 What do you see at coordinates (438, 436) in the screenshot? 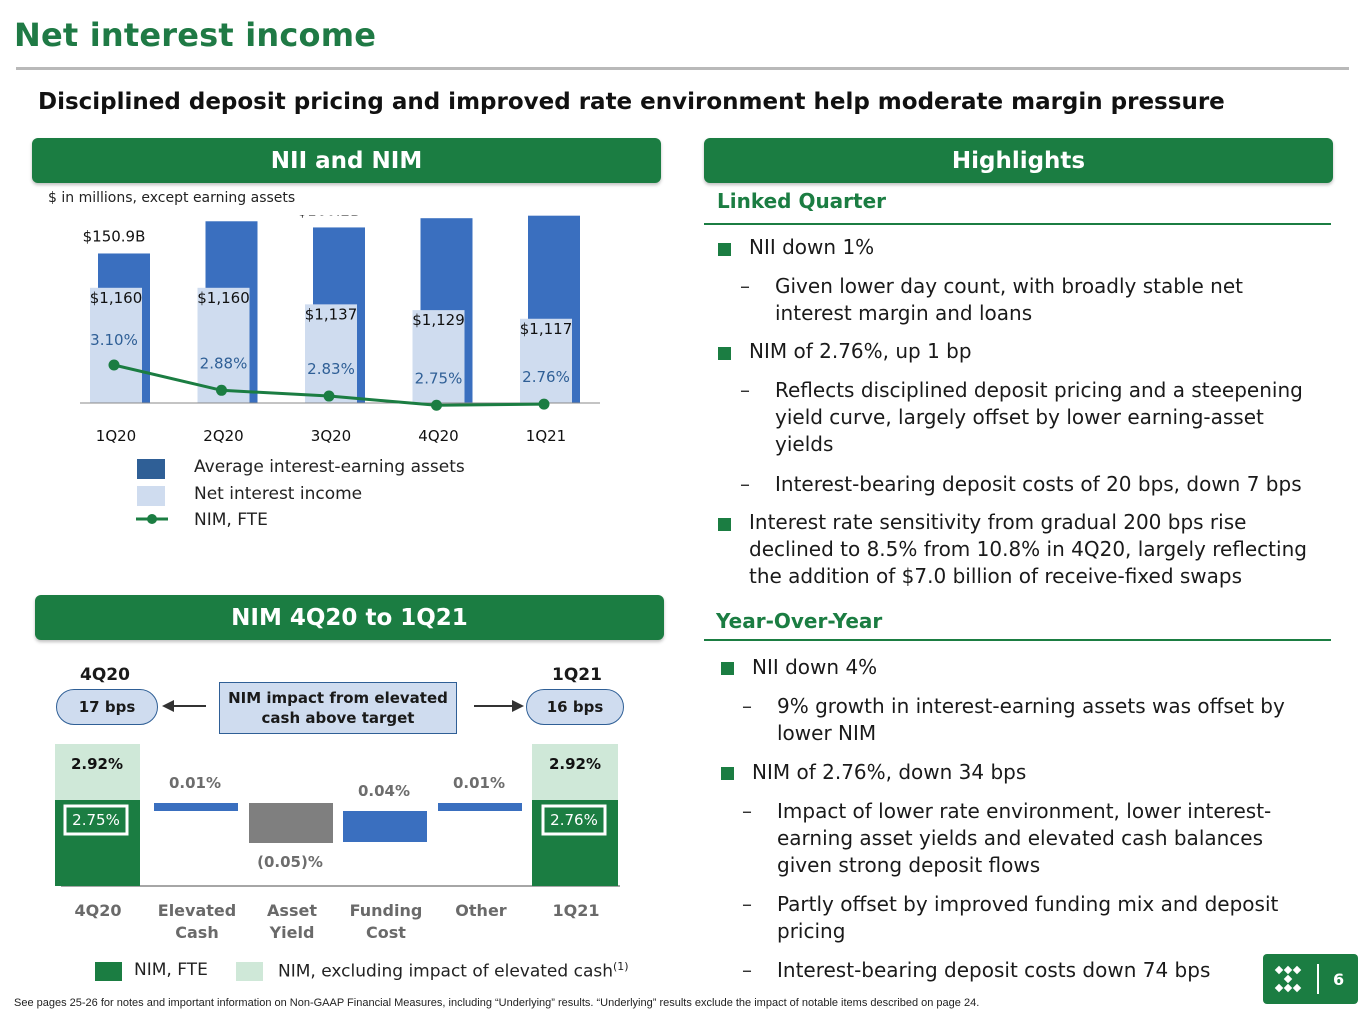
I see `category-label: 4Q20` at bounding box center [438, 436].